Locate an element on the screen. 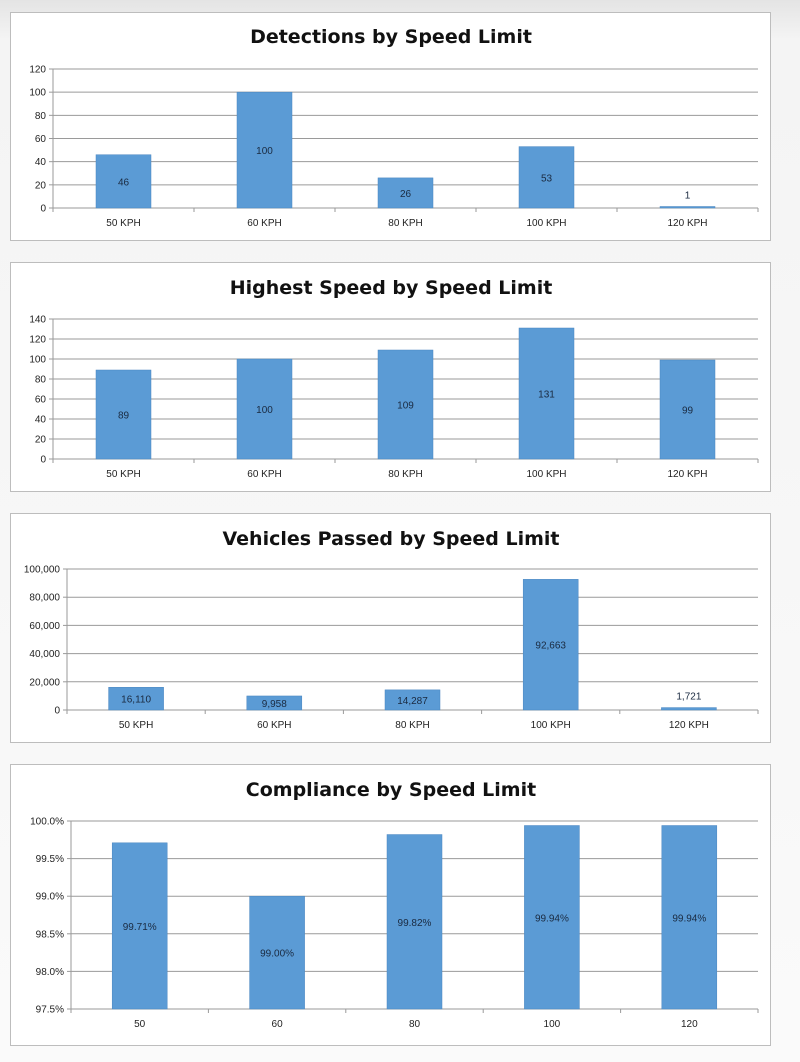 The width and height of the screenshot is (800, 1062). data-label: 99.00% is located at coordinates (277, 954).